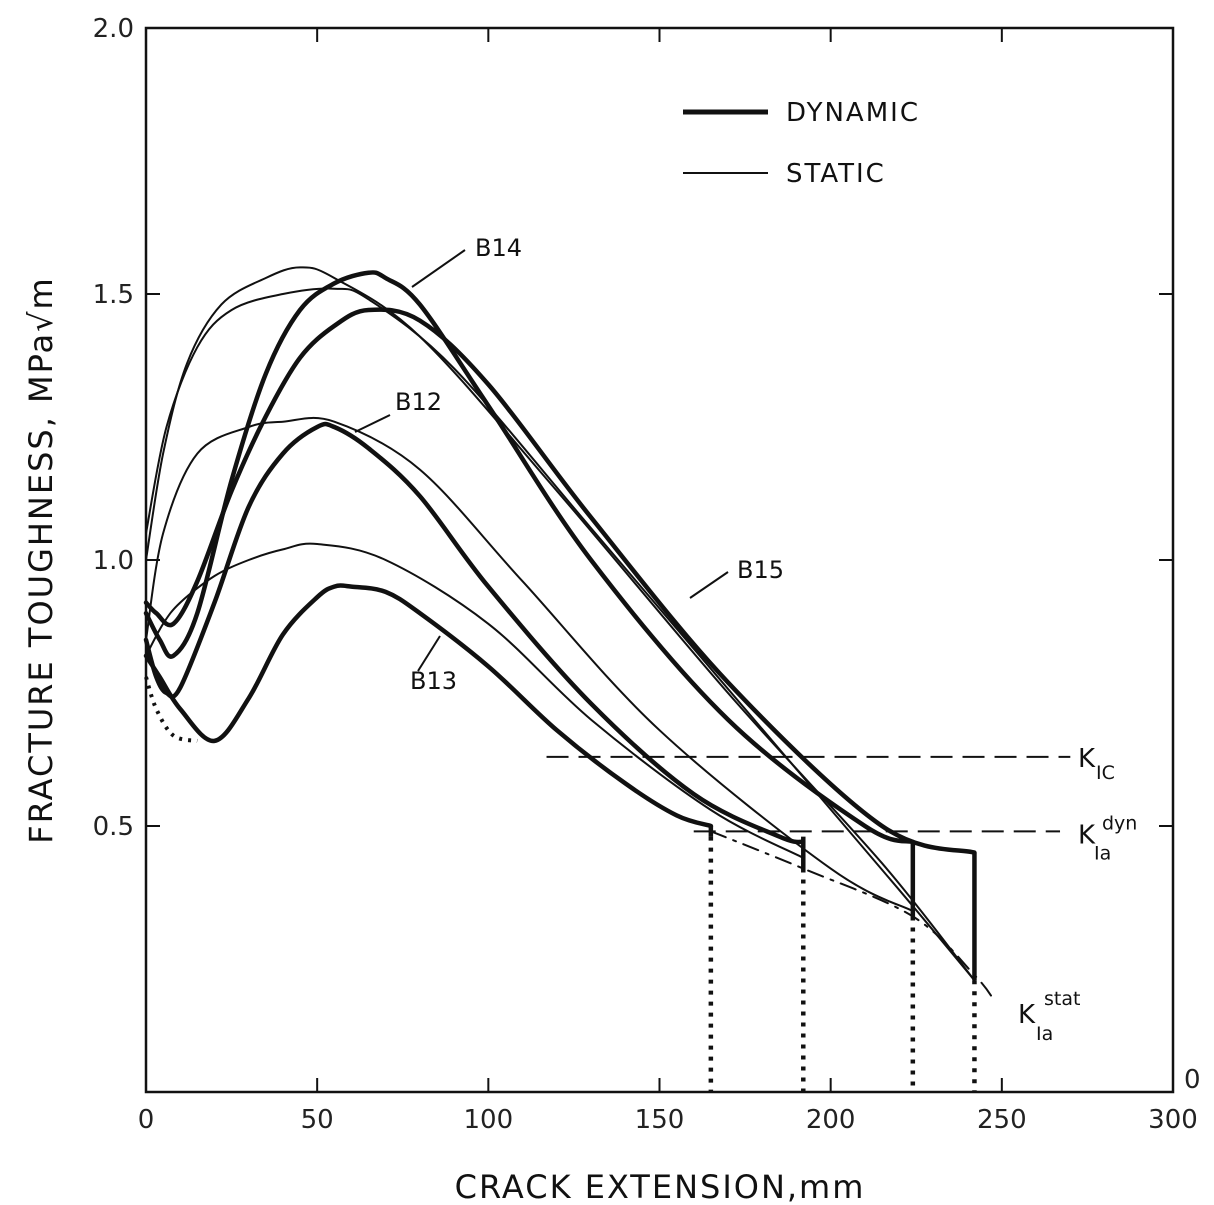  What do you see at coordinates (831, 1120) in the screenshot?
I see `x-tick-label: 200` at bounding box center [831, 1120].